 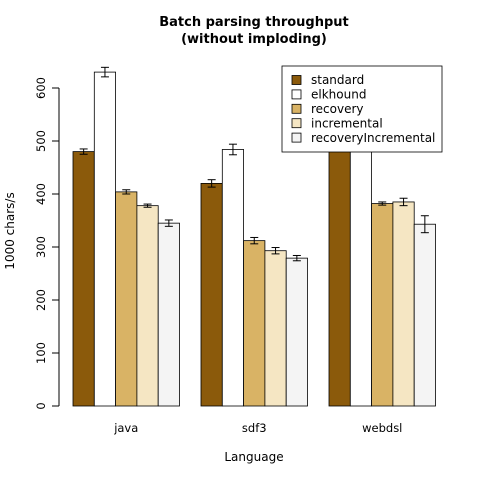 What do you see at coordinates (126, 299) in the screenshot?
I see `bar-recovery-java` at bounding box center [126, 299].